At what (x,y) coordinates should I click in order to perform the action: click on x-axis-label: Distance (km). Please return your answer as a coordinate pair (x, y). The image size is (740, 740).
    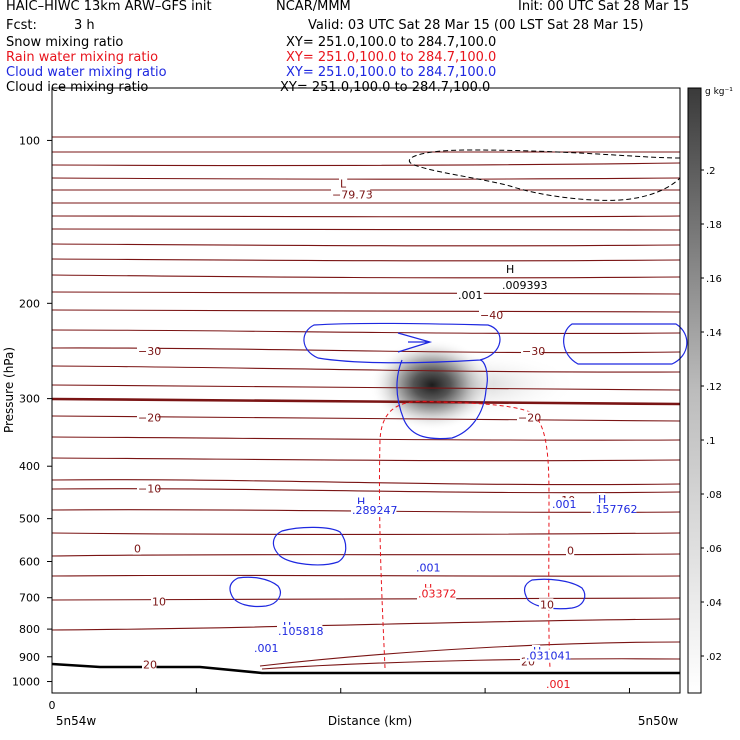
    Looking at the image, I should click on (370, 721).